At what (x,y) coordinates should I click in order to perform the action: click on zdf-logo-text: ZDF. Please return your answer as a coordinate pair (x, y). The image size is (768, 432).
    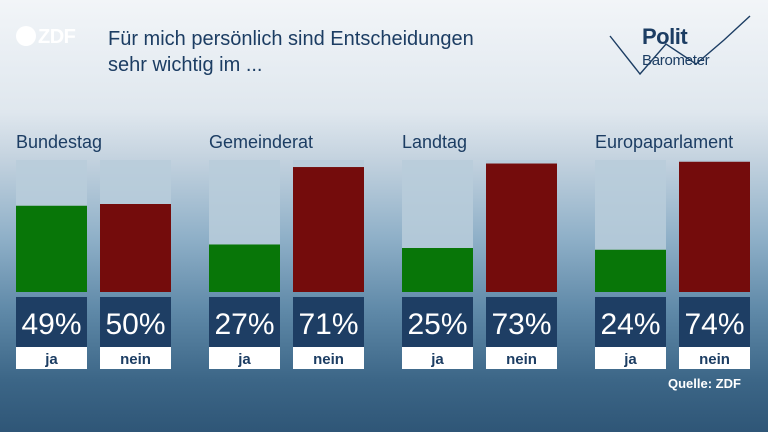
    Looking at the image, I should click on (57, 37).